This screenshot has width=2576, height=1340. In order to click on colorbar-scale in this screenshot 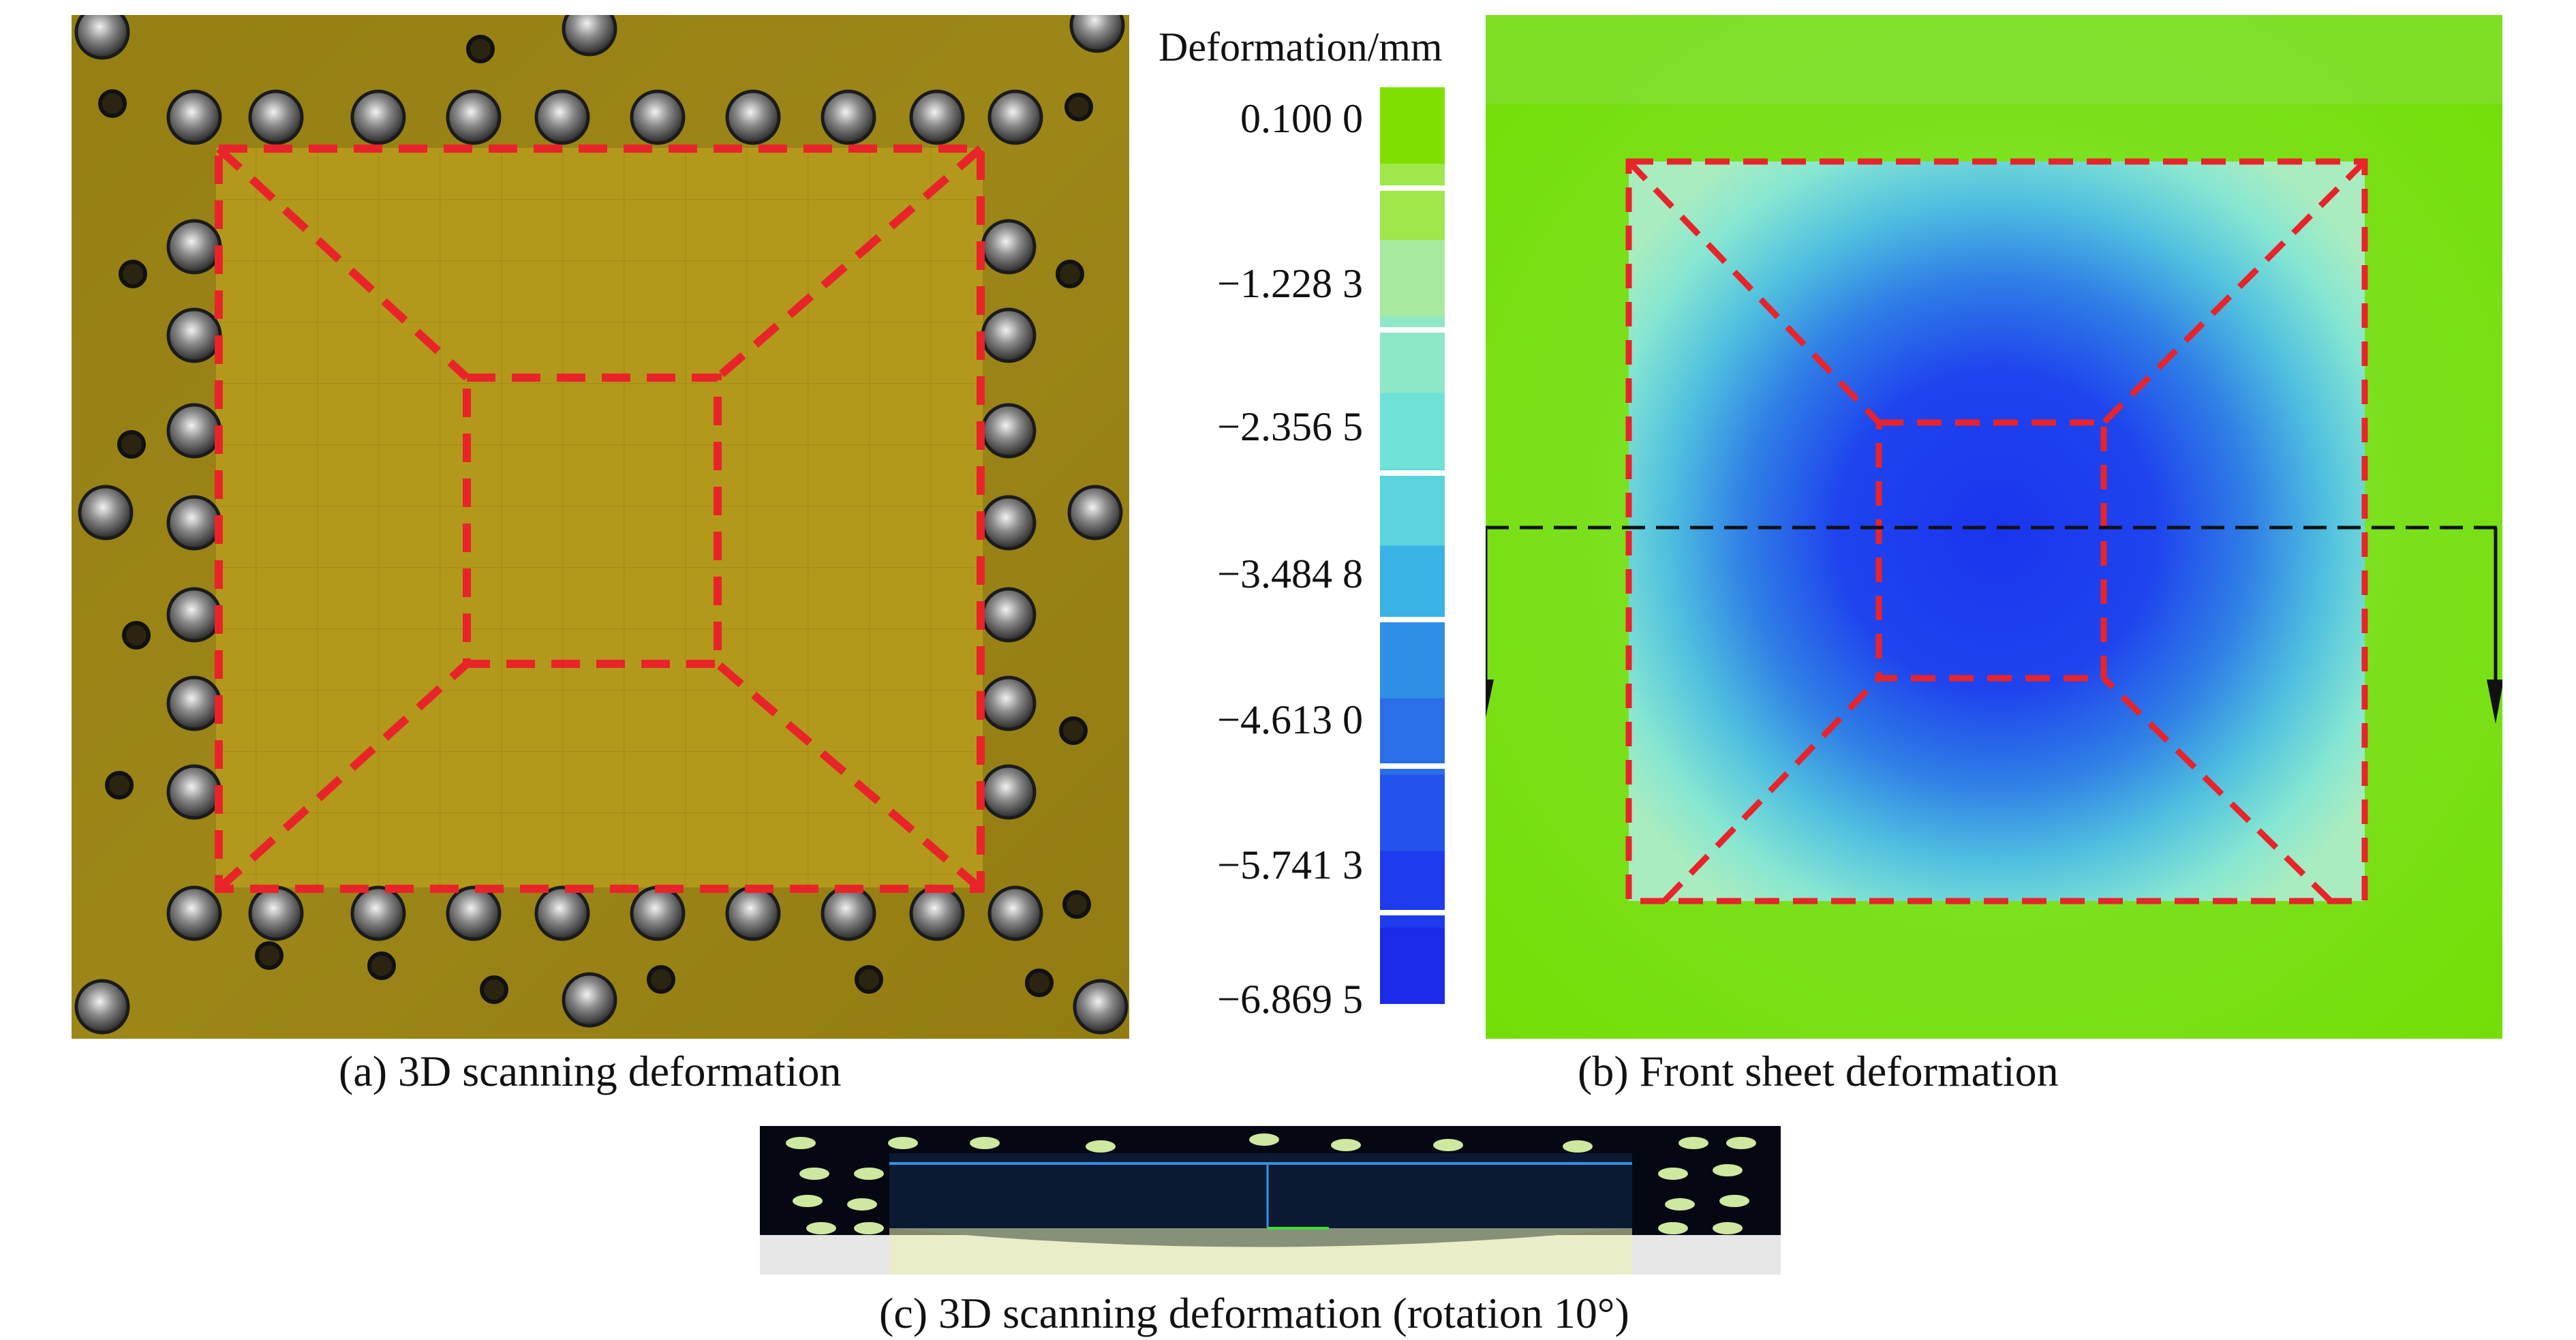, I will do `click(1412, 545)`.